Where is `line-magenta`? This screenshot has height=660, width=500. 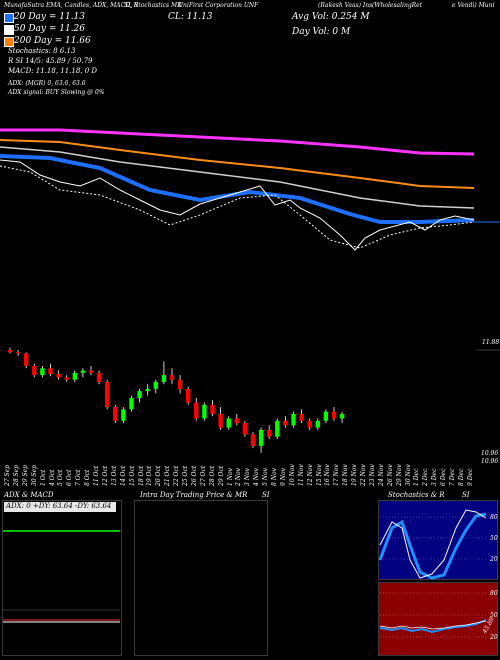
line-magenta is located at coordinates (237, 142).